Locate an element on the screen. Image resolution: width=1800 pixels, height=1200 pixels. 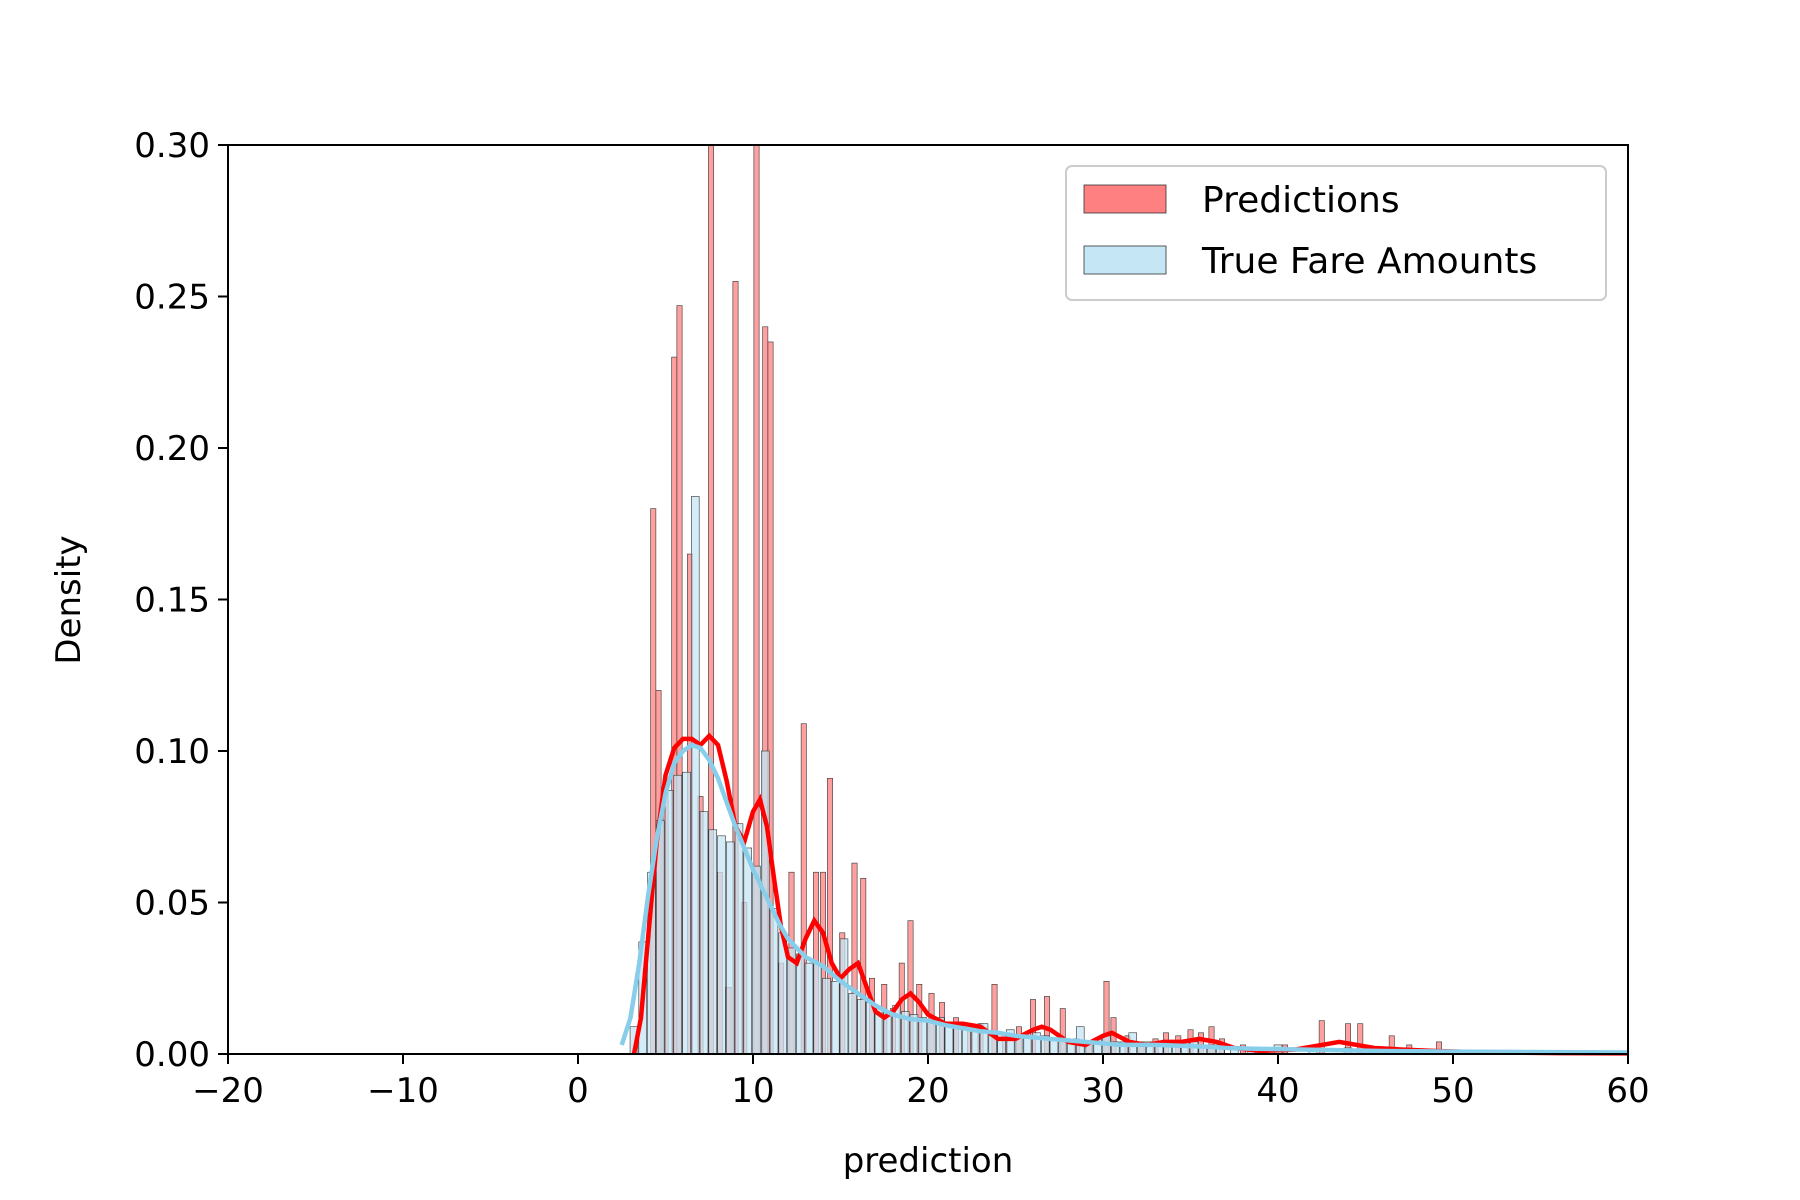
legend-label-predictions: Predictions is located at coordinates (1301, 200).